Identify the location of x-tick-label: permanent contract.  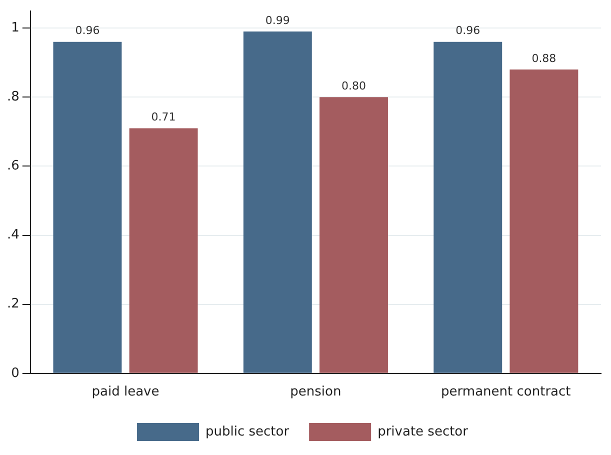
(506, 392).